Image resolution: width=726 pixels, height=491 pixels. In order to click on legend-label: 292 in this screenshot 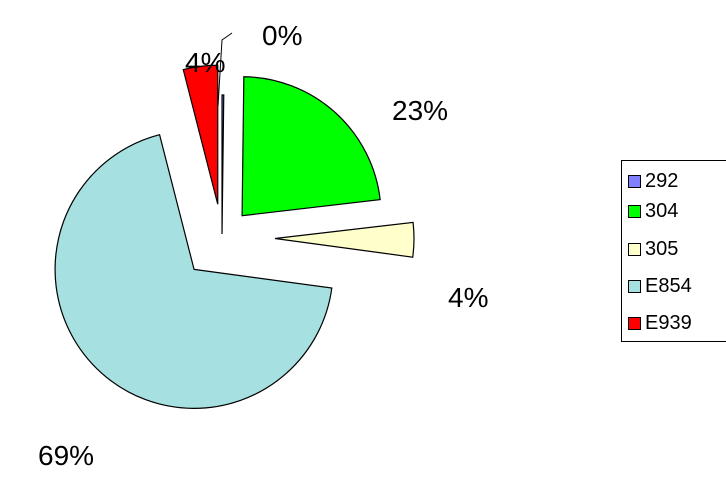, I will do `click(662, 180)`.